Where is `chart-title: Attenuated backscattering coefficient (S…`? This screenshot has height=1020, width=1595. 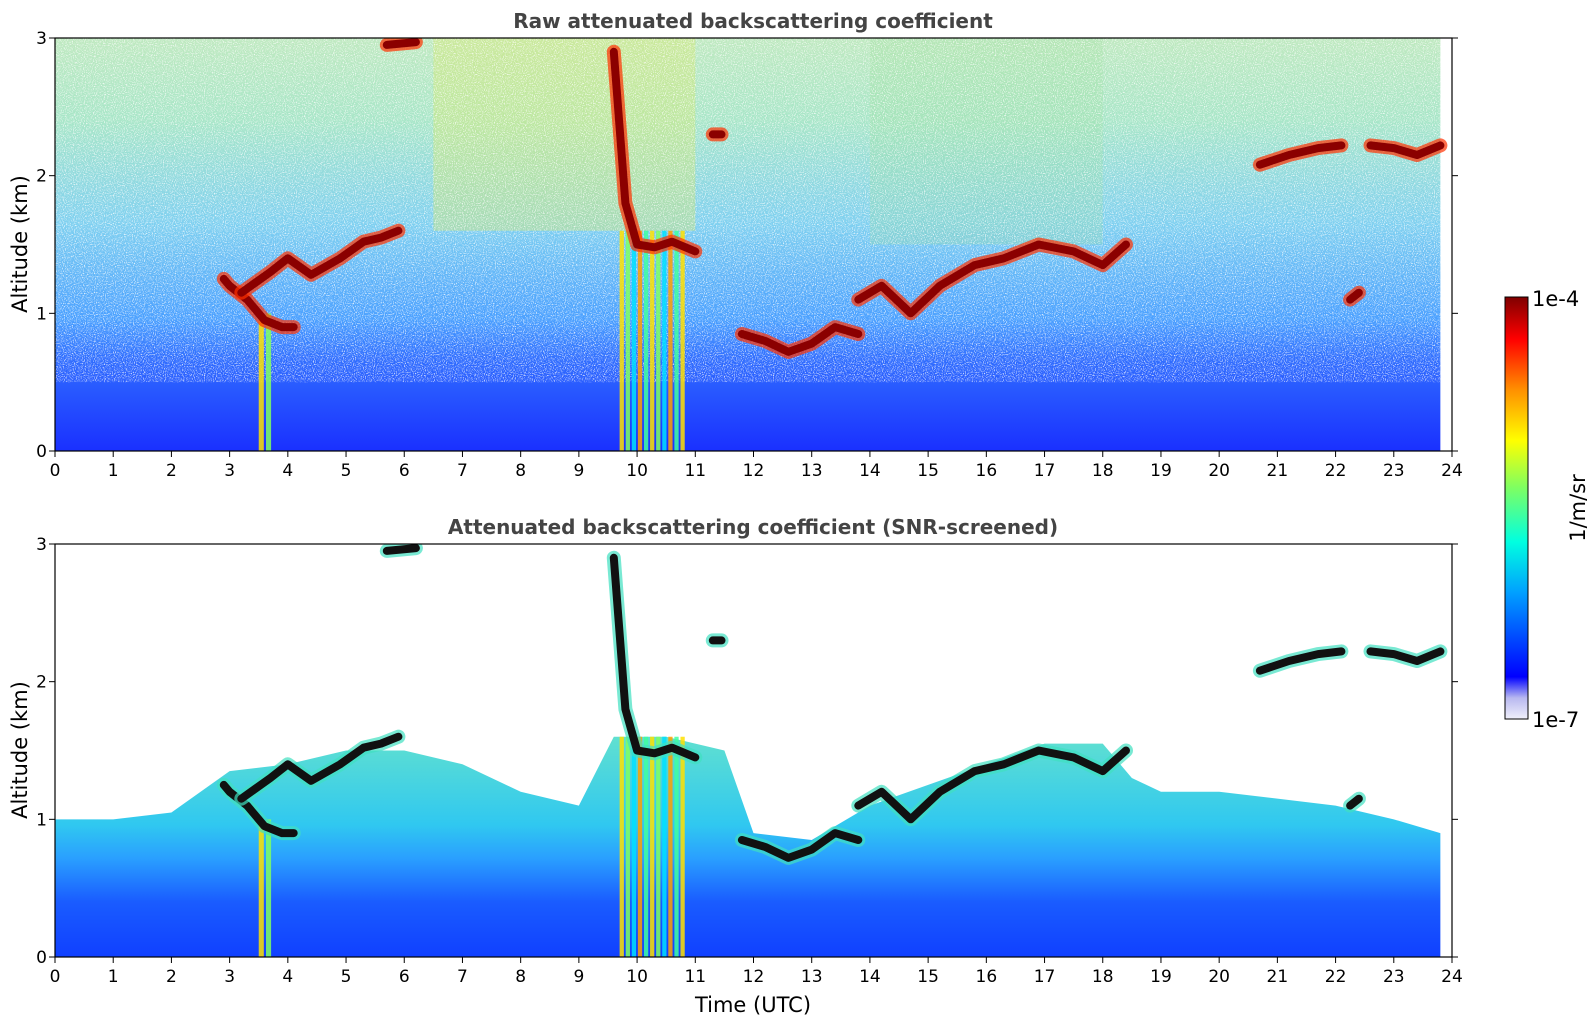
chart-title: Attenuated backscattering coefficient (S… is located at coordinates (753, 527).